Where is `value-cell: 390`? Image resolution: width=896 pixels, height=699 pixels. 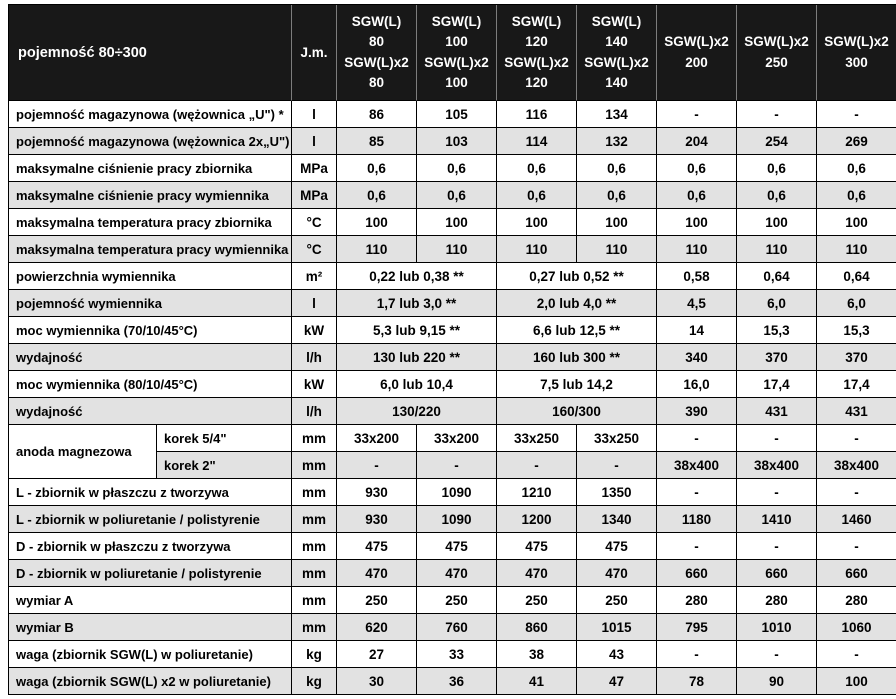 value-cell: 390 is located at coordinates (697, 411).